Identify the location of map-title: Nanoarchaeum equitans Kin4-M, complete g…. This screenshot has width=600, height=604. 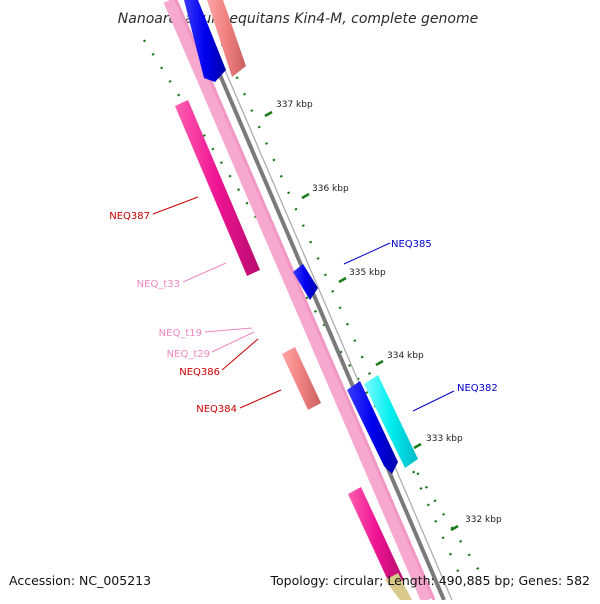
(298, 19).